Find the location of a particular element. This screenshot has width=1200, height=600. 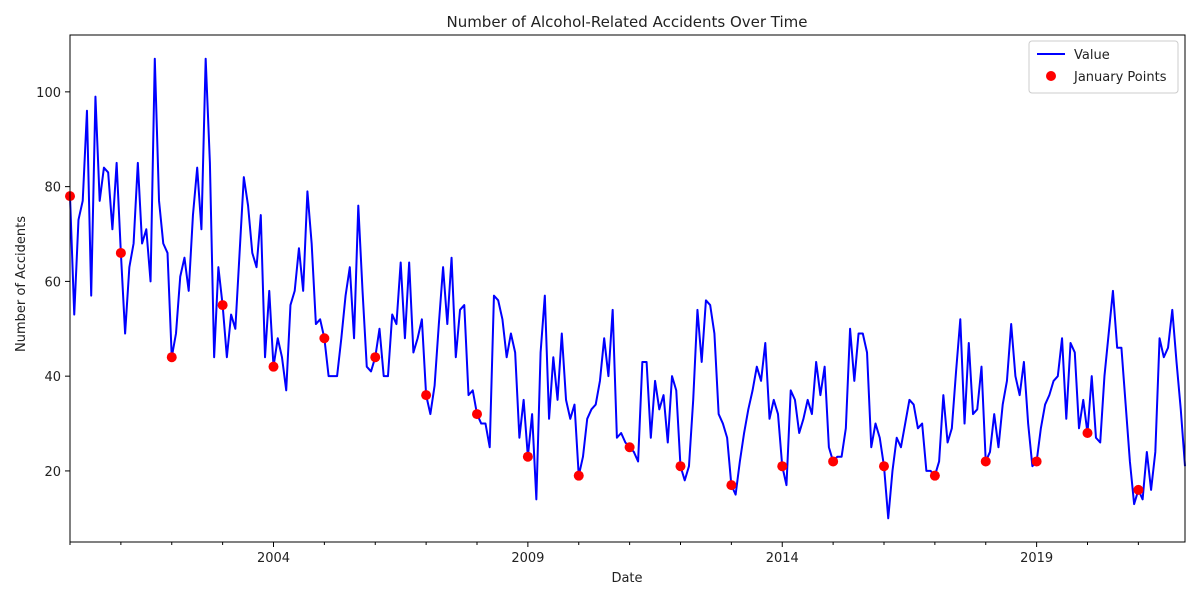

legend-label-value: Value is located at coordinates (1092, 55).